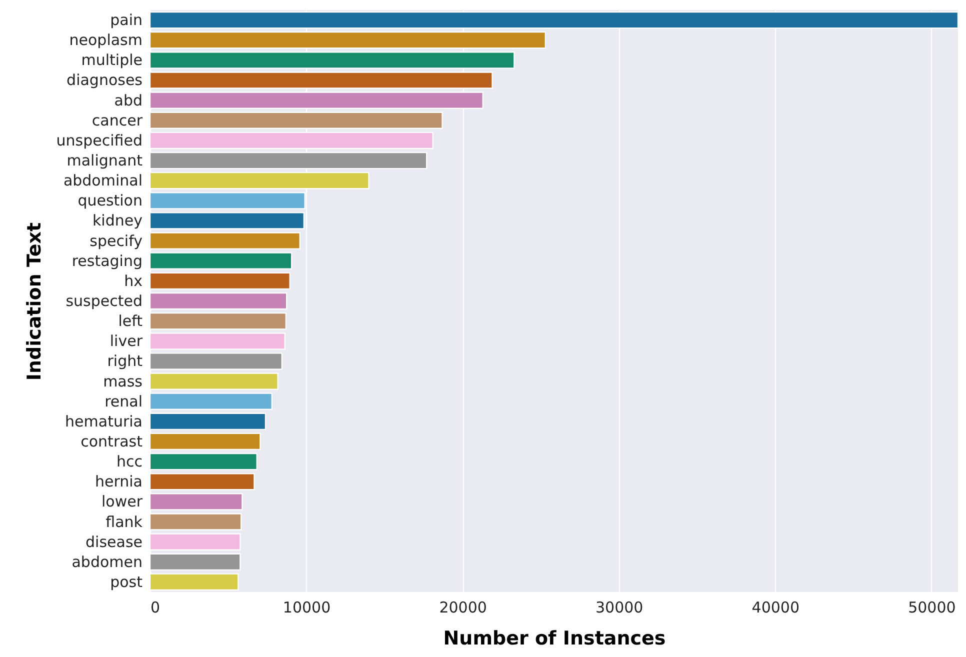  What do you see at coordinates (118, 120) in the screenshot?
I see `y-tick-label: cancer` at bounding box center [118, 120].